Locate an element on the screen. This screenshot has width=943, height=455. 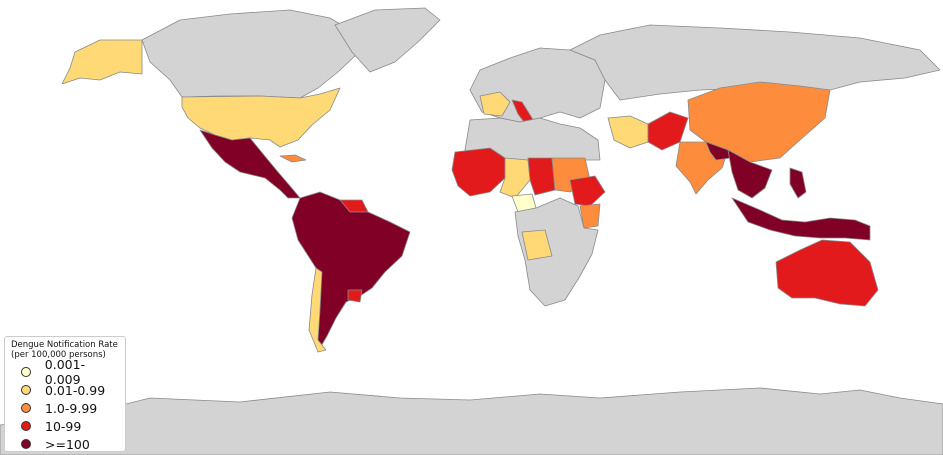
region-antarctica is located at coordinates (471, 421).